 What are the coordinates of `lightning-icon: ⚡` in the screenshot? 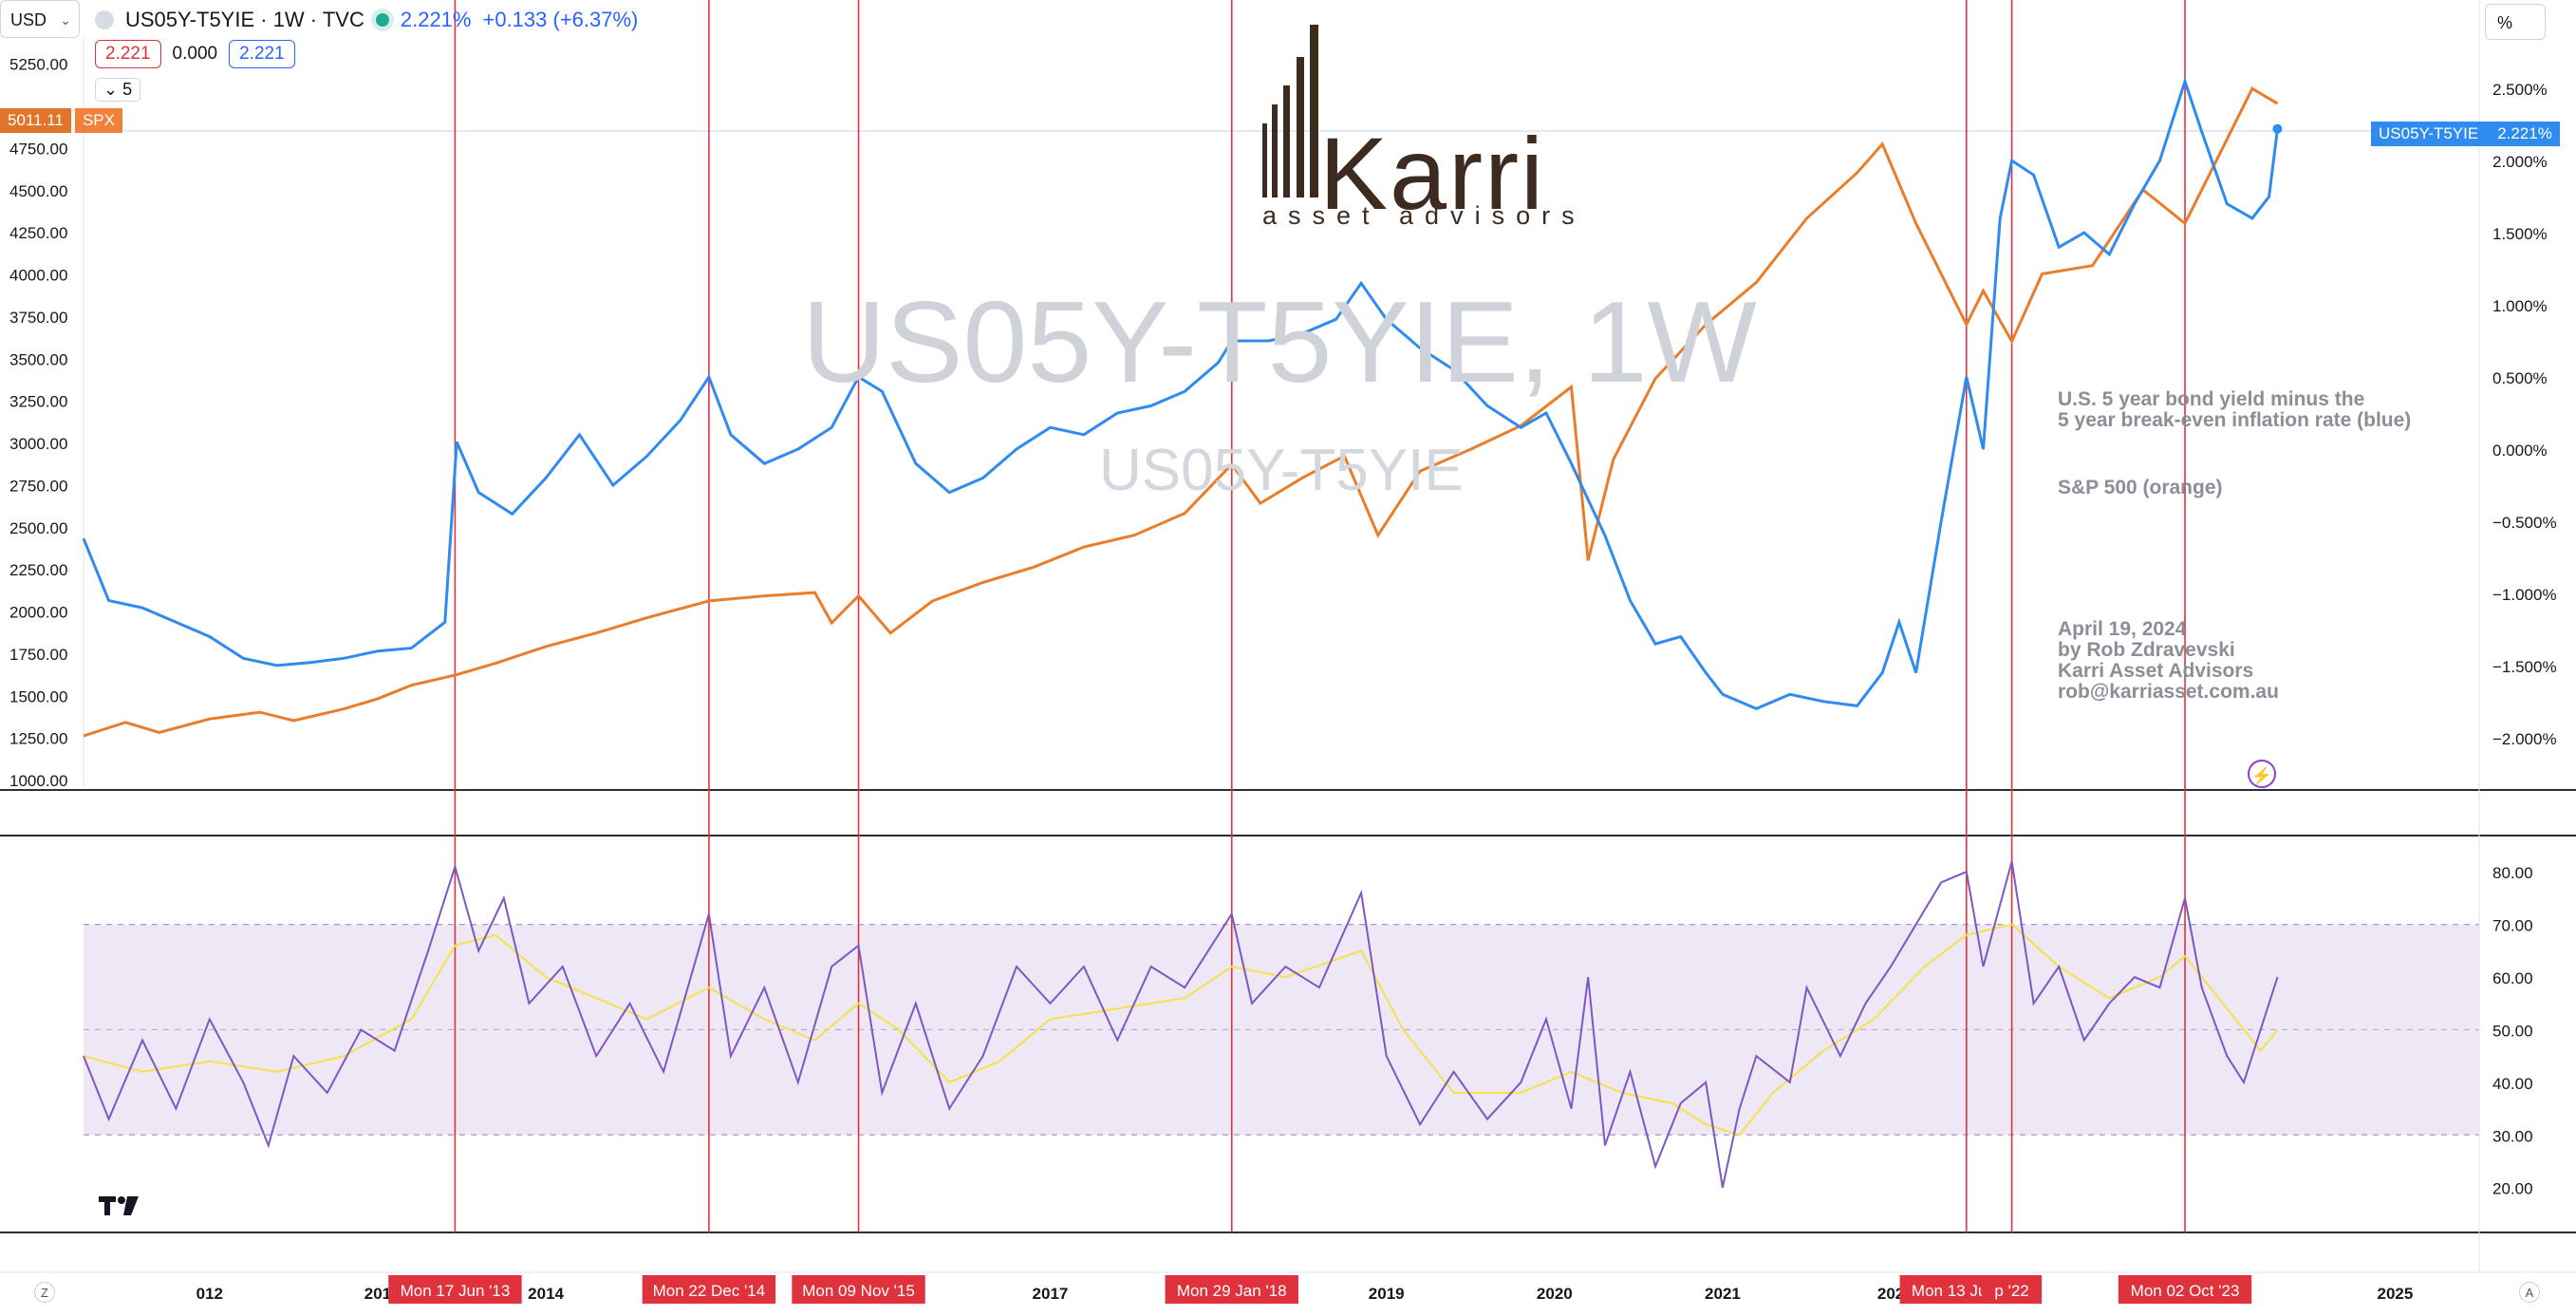 It's located at (2262, 774).